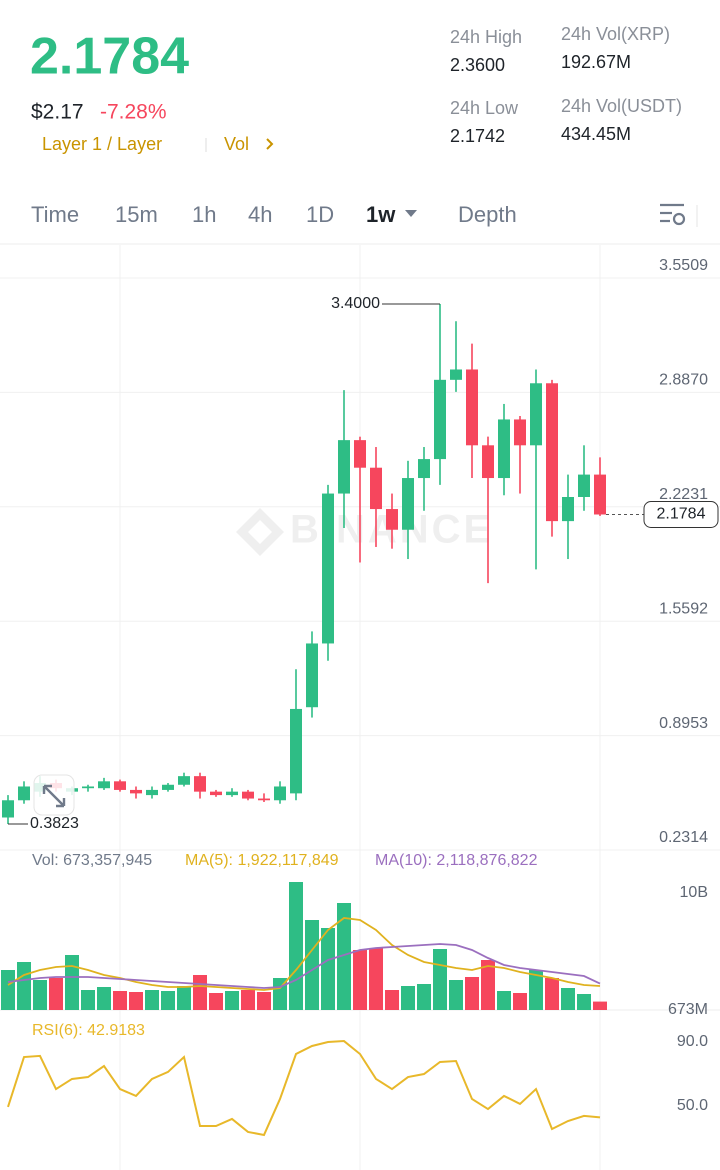 The height and width of the screenshot is (1170, 720). Describe the element at coordinates (270, 144) in the screenshot. I see `chevron-icon` at that location.